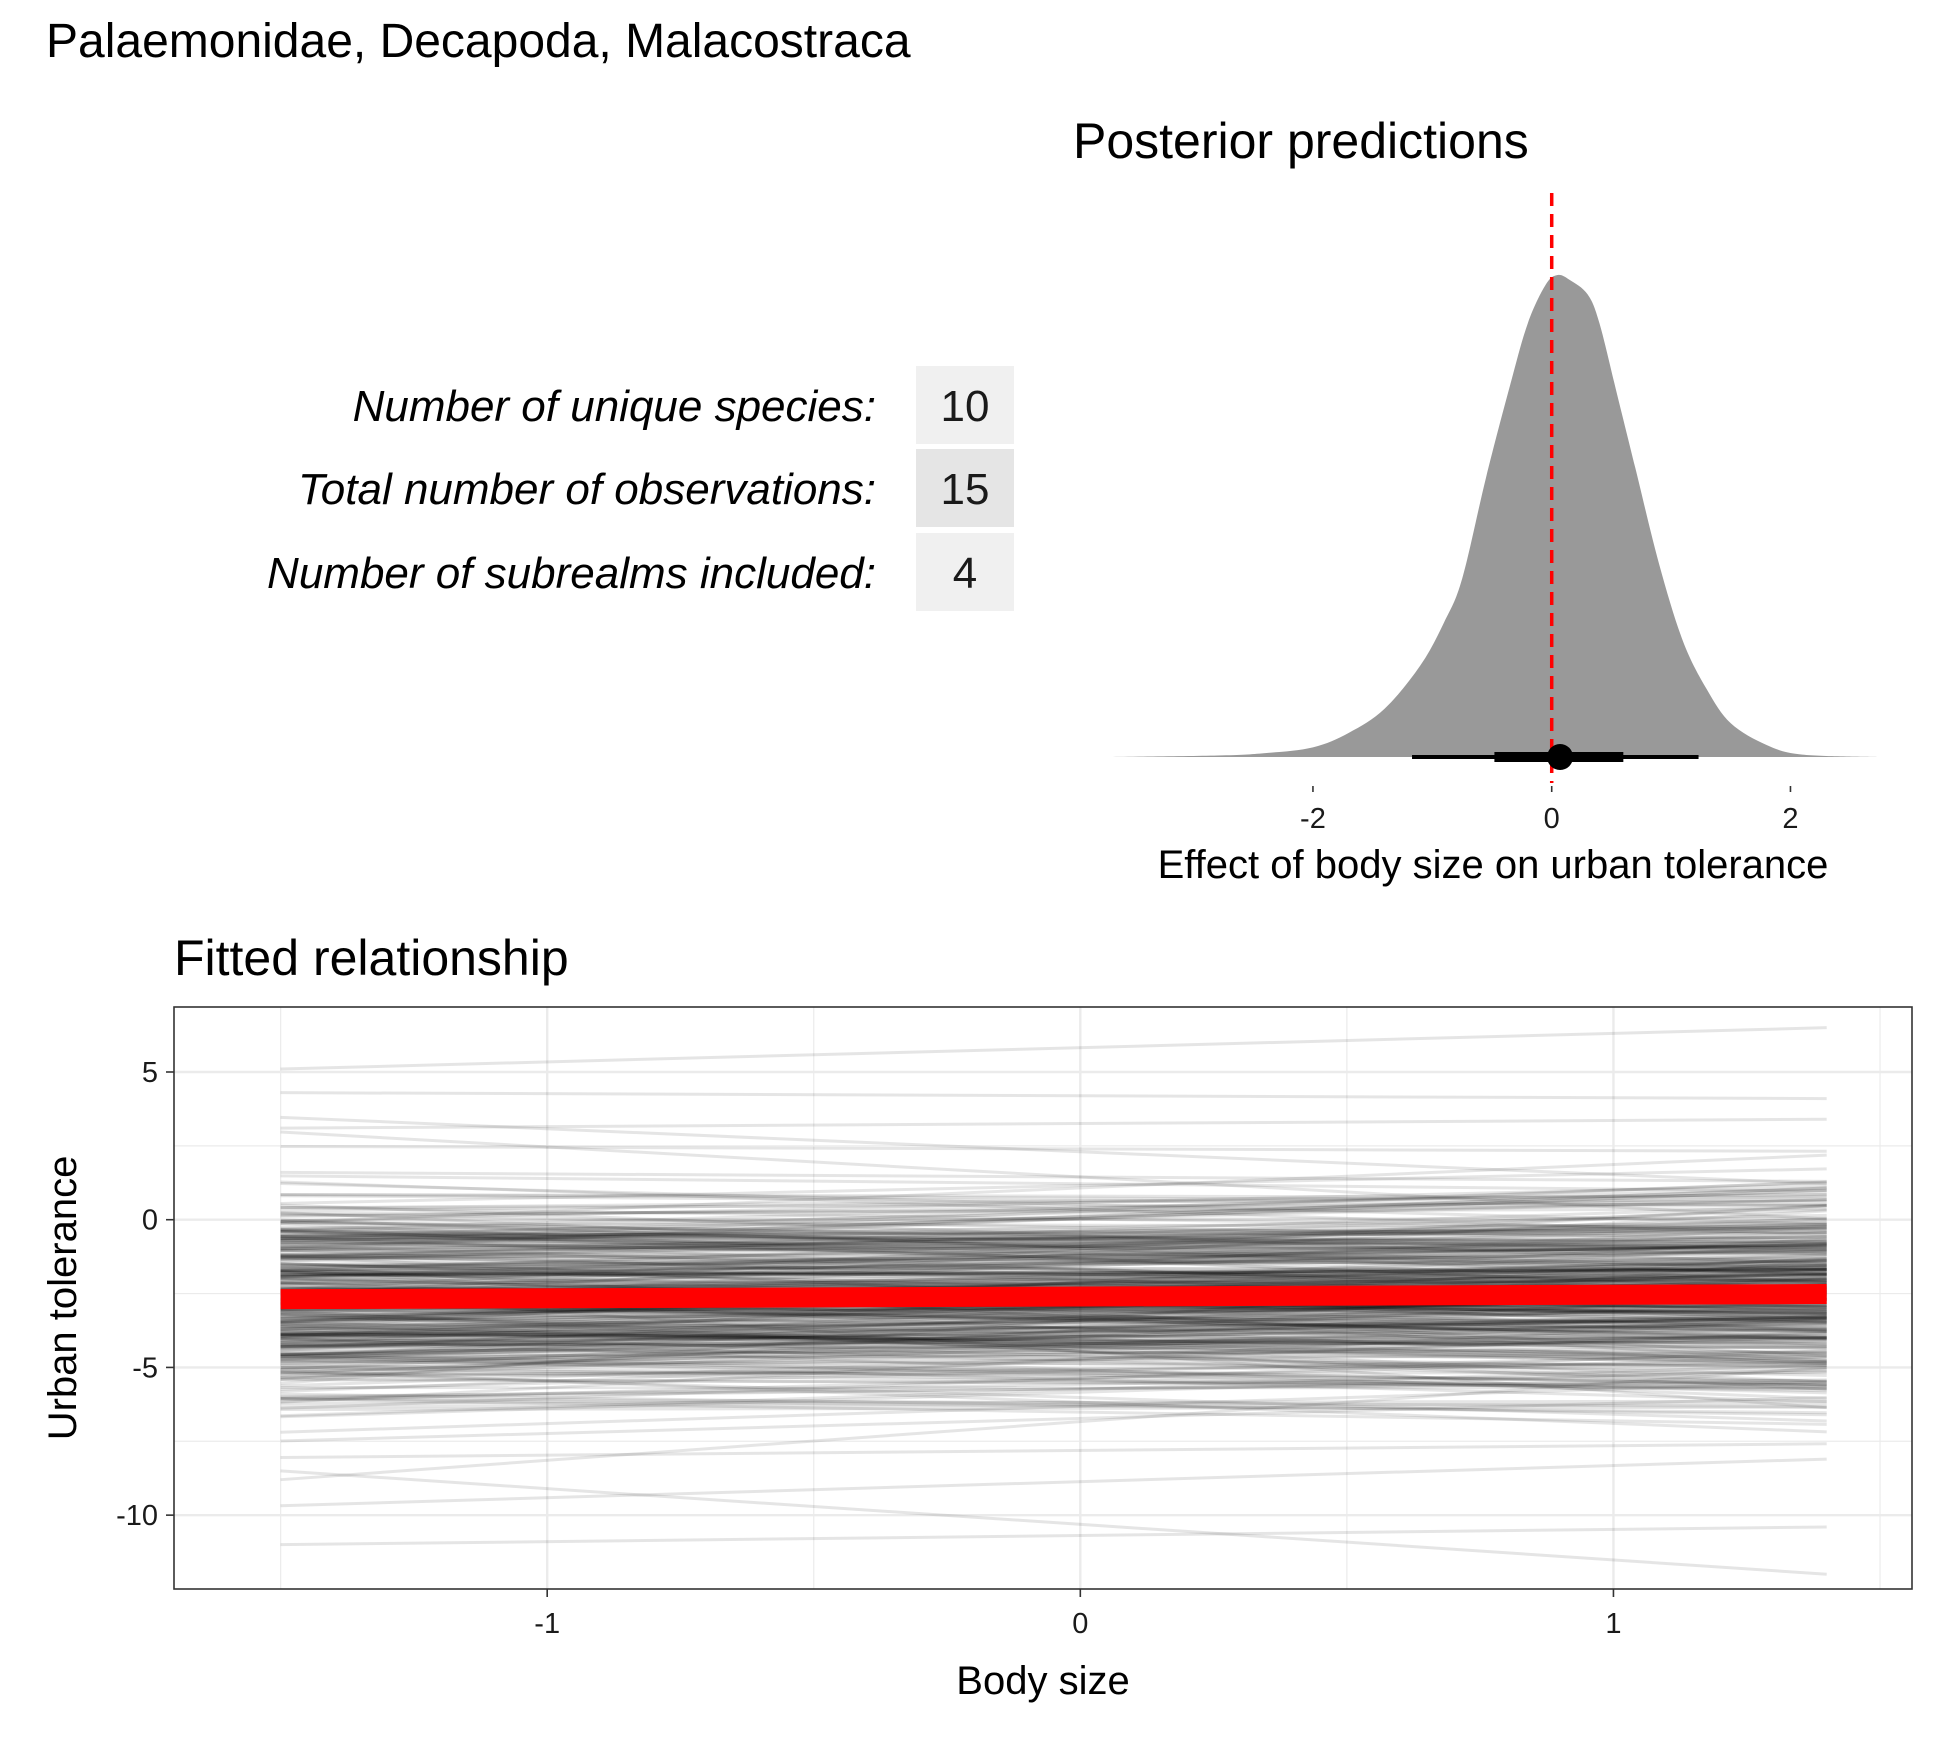  I want to click on fitted-y-axis-title: Urban tolerance, so click(63, 1298).